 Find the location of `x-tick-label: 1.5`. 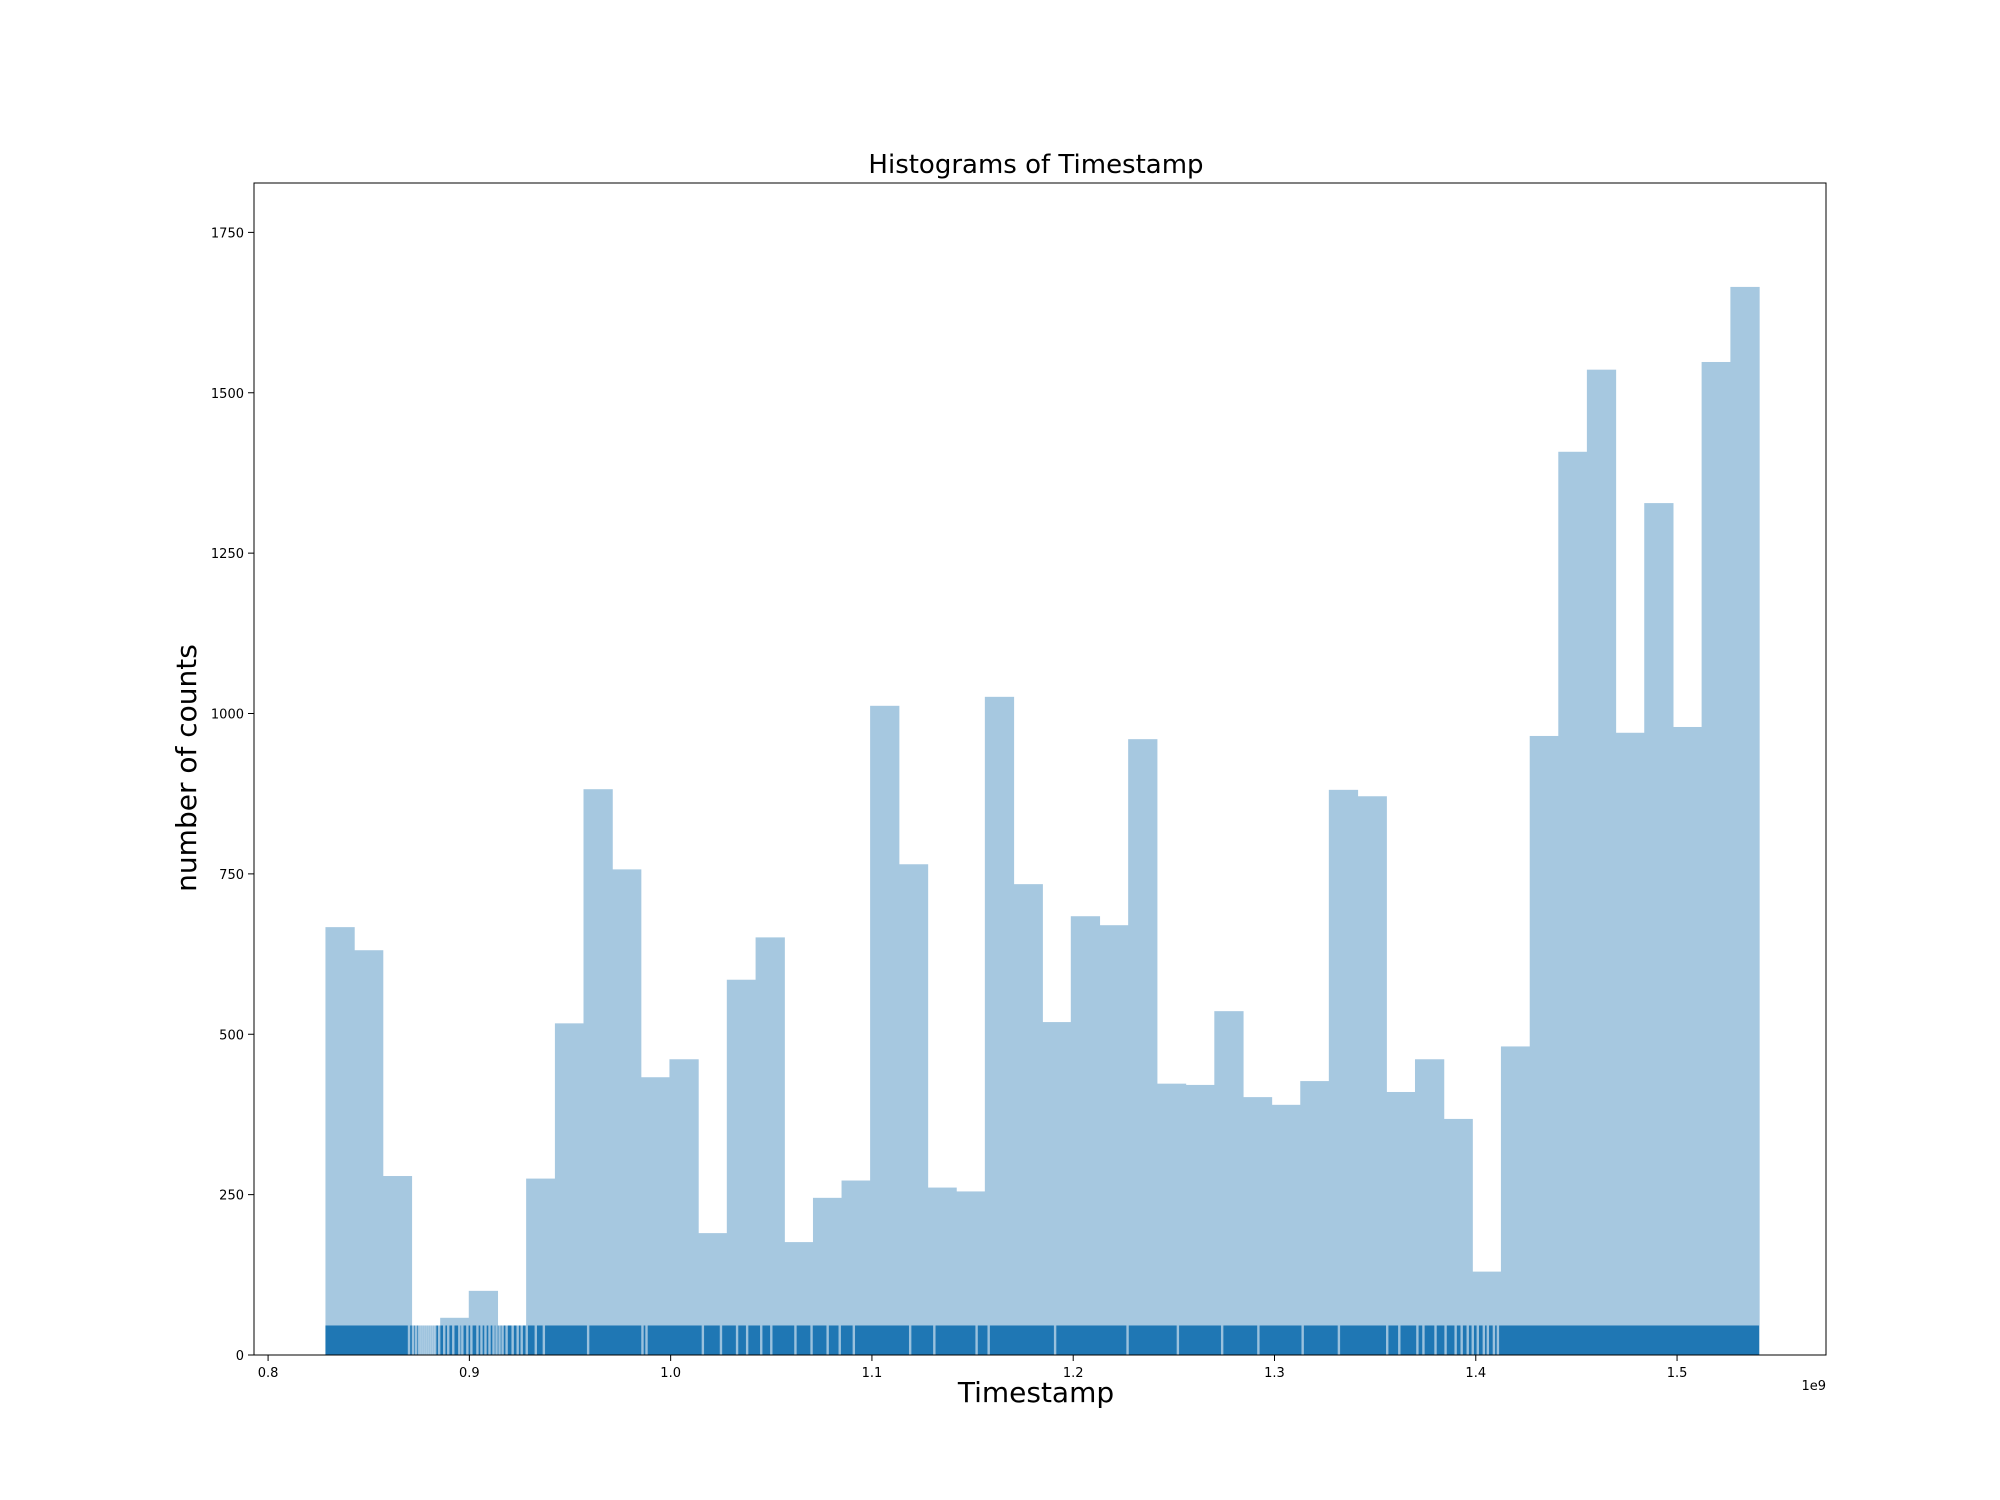

x-tick-label: 1.5 is located at coordinates (1677, 1373).